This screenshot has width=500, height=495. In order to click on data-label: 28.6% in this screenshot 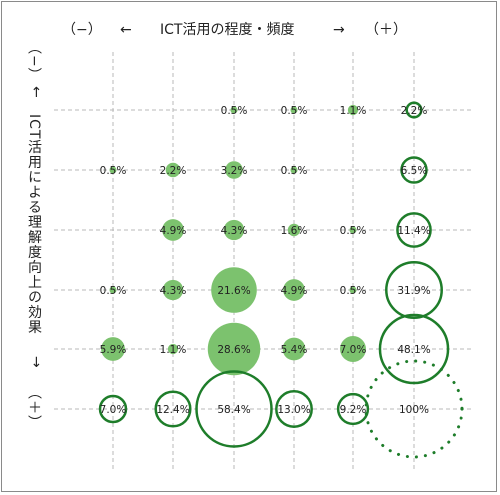, I will do `click(233, 350)`.